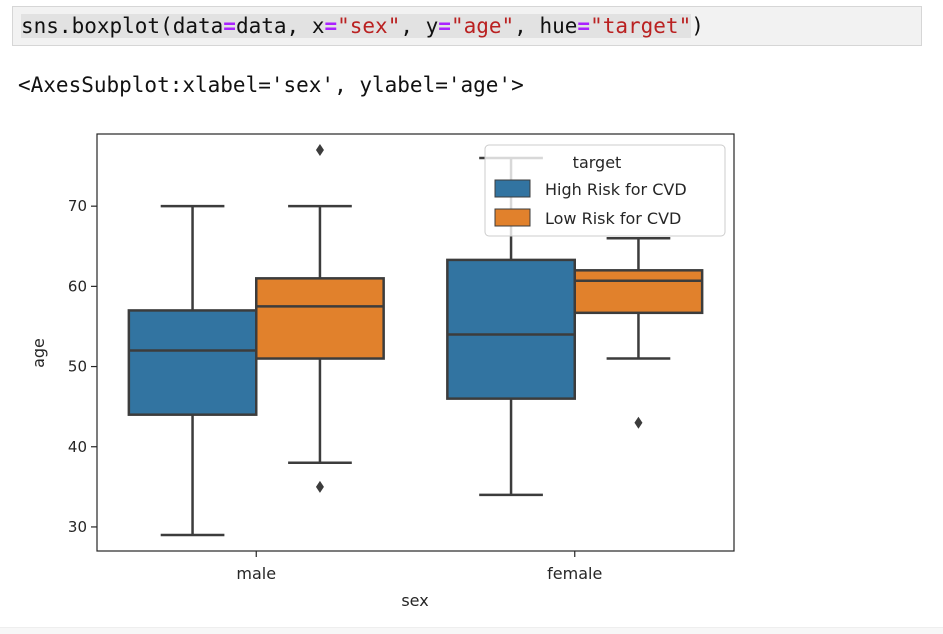 The image size is (943, 634). I want to click on bottom-strip, so click(471, 630).